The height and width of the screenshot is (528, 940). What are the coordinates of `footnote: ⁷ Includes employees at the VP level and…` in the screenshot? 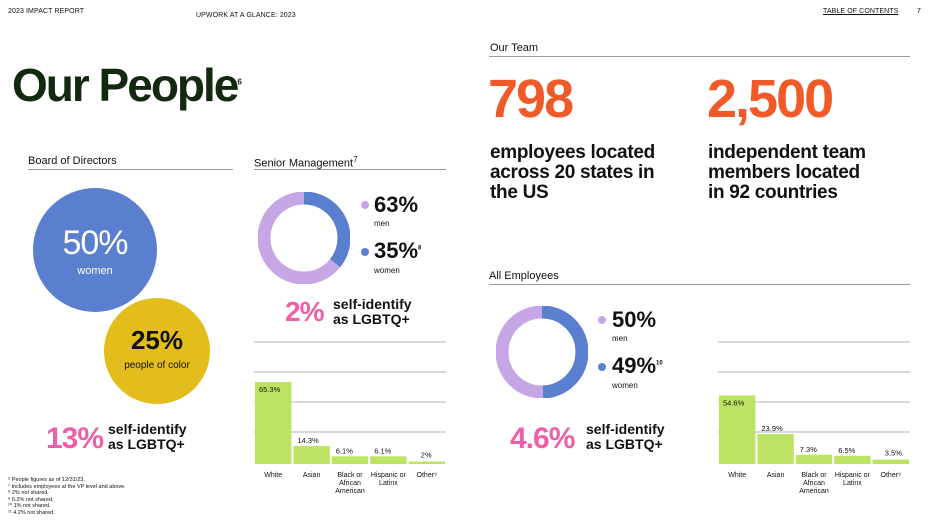 It's located at (67, 486).